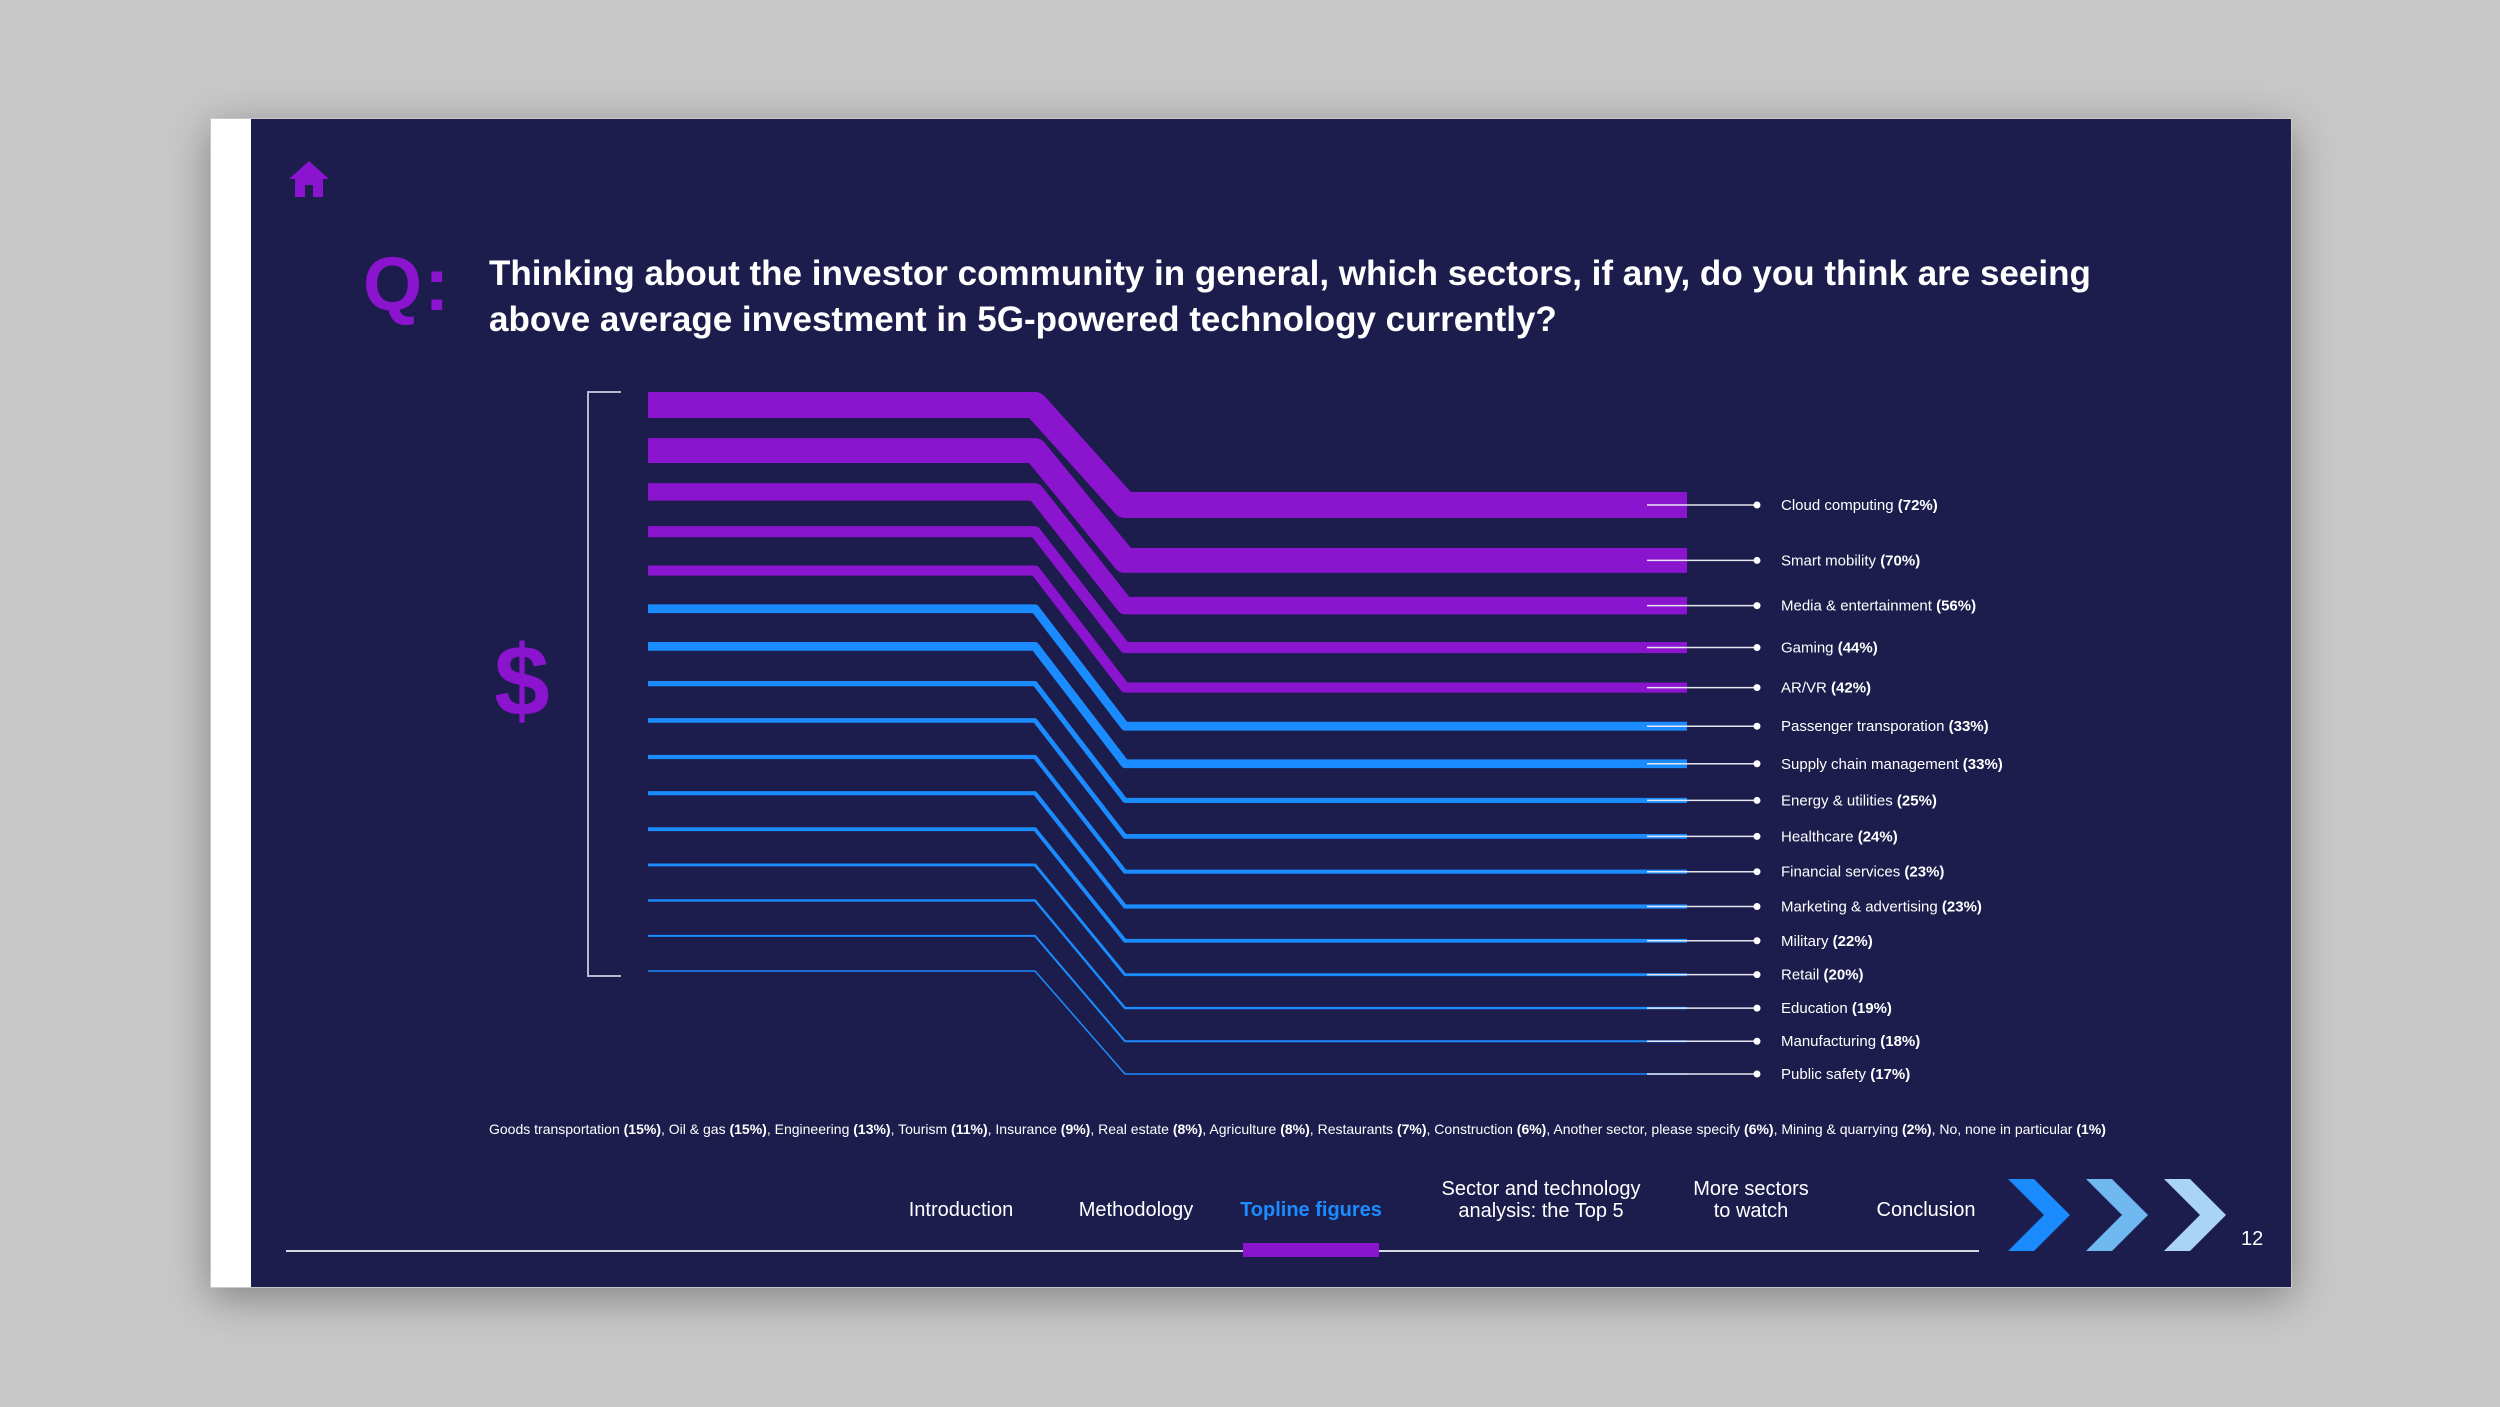  I want to click on other-sector-item: Oil & gas (15%), so click(717, 1129).